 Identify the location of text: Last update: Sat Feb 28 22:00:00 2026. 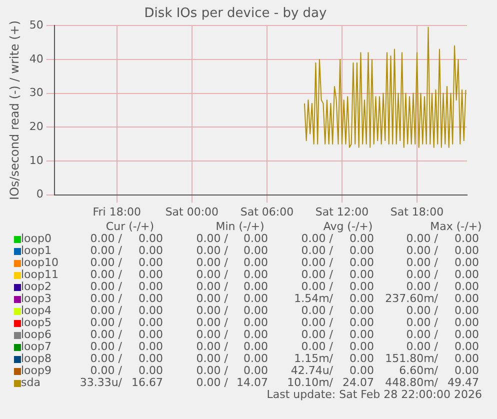
(374, 394).